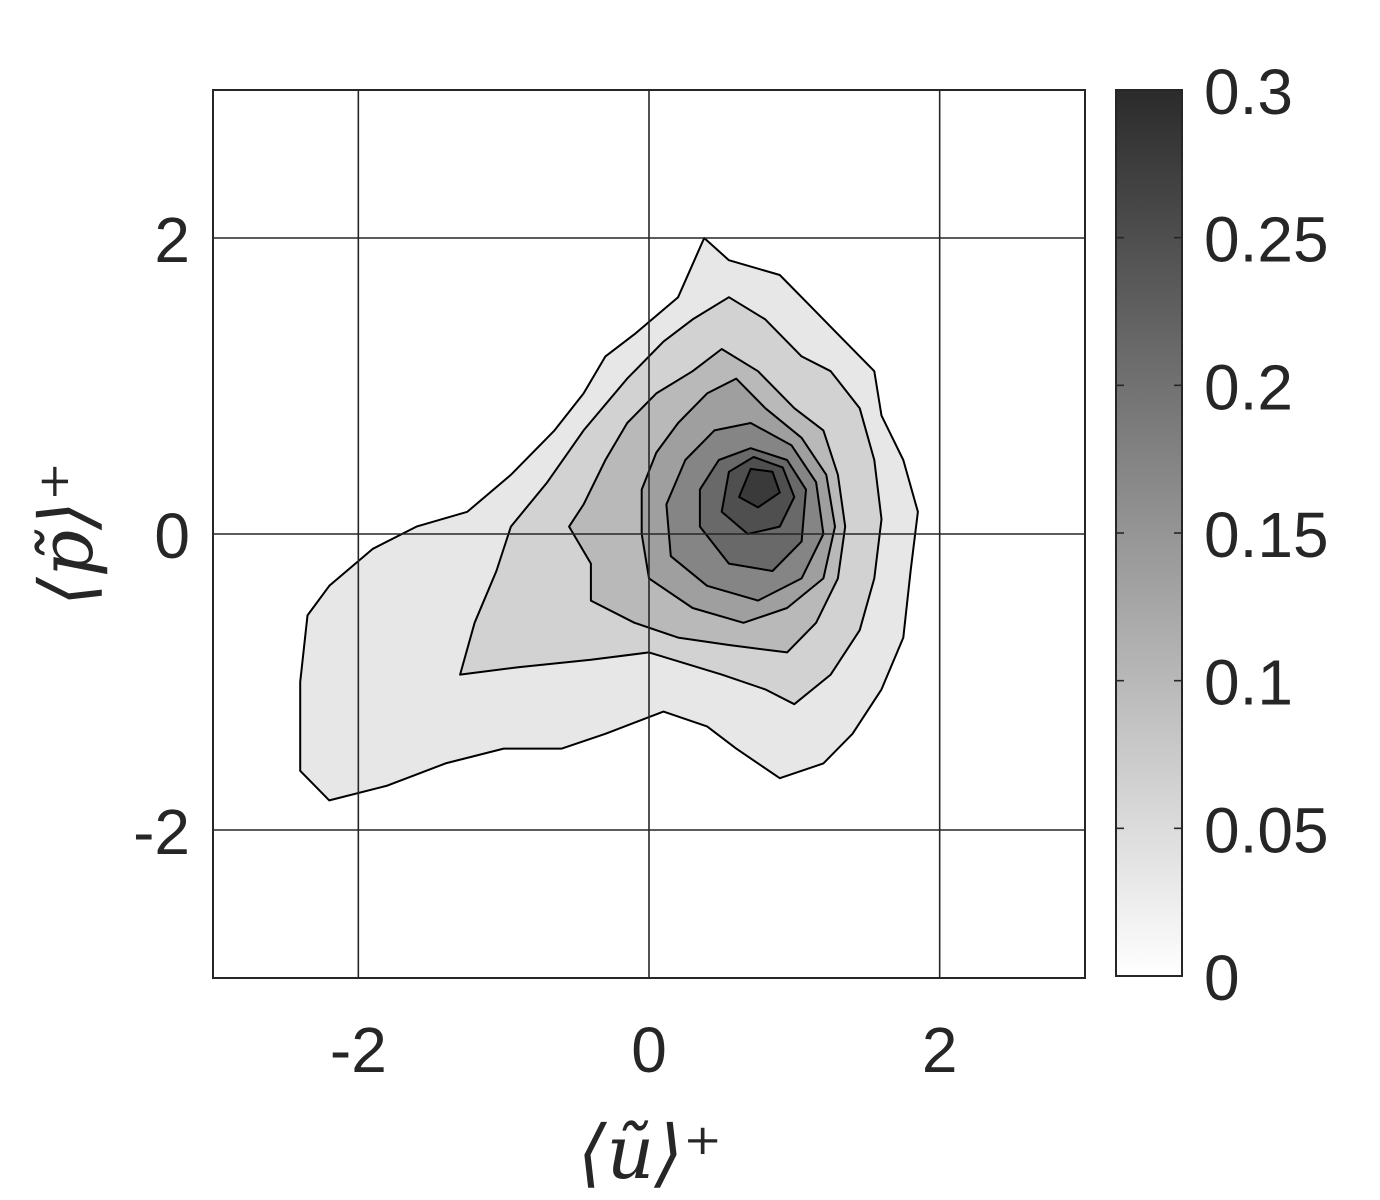 The image size is (1380, 1200). I want to click on y-tick-labels: -2 0 2, so click(161, 536).